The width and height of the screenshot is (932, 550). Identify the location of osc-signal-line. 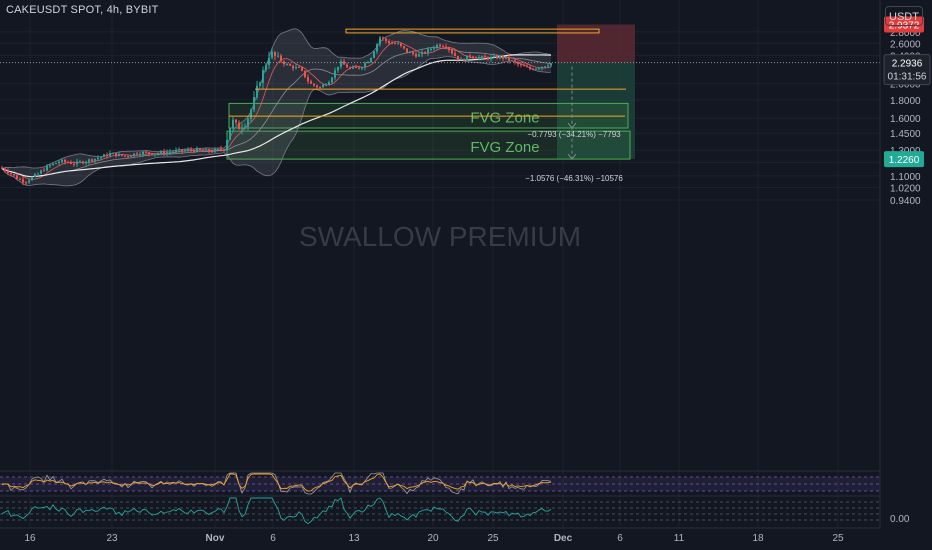
(277, 482).